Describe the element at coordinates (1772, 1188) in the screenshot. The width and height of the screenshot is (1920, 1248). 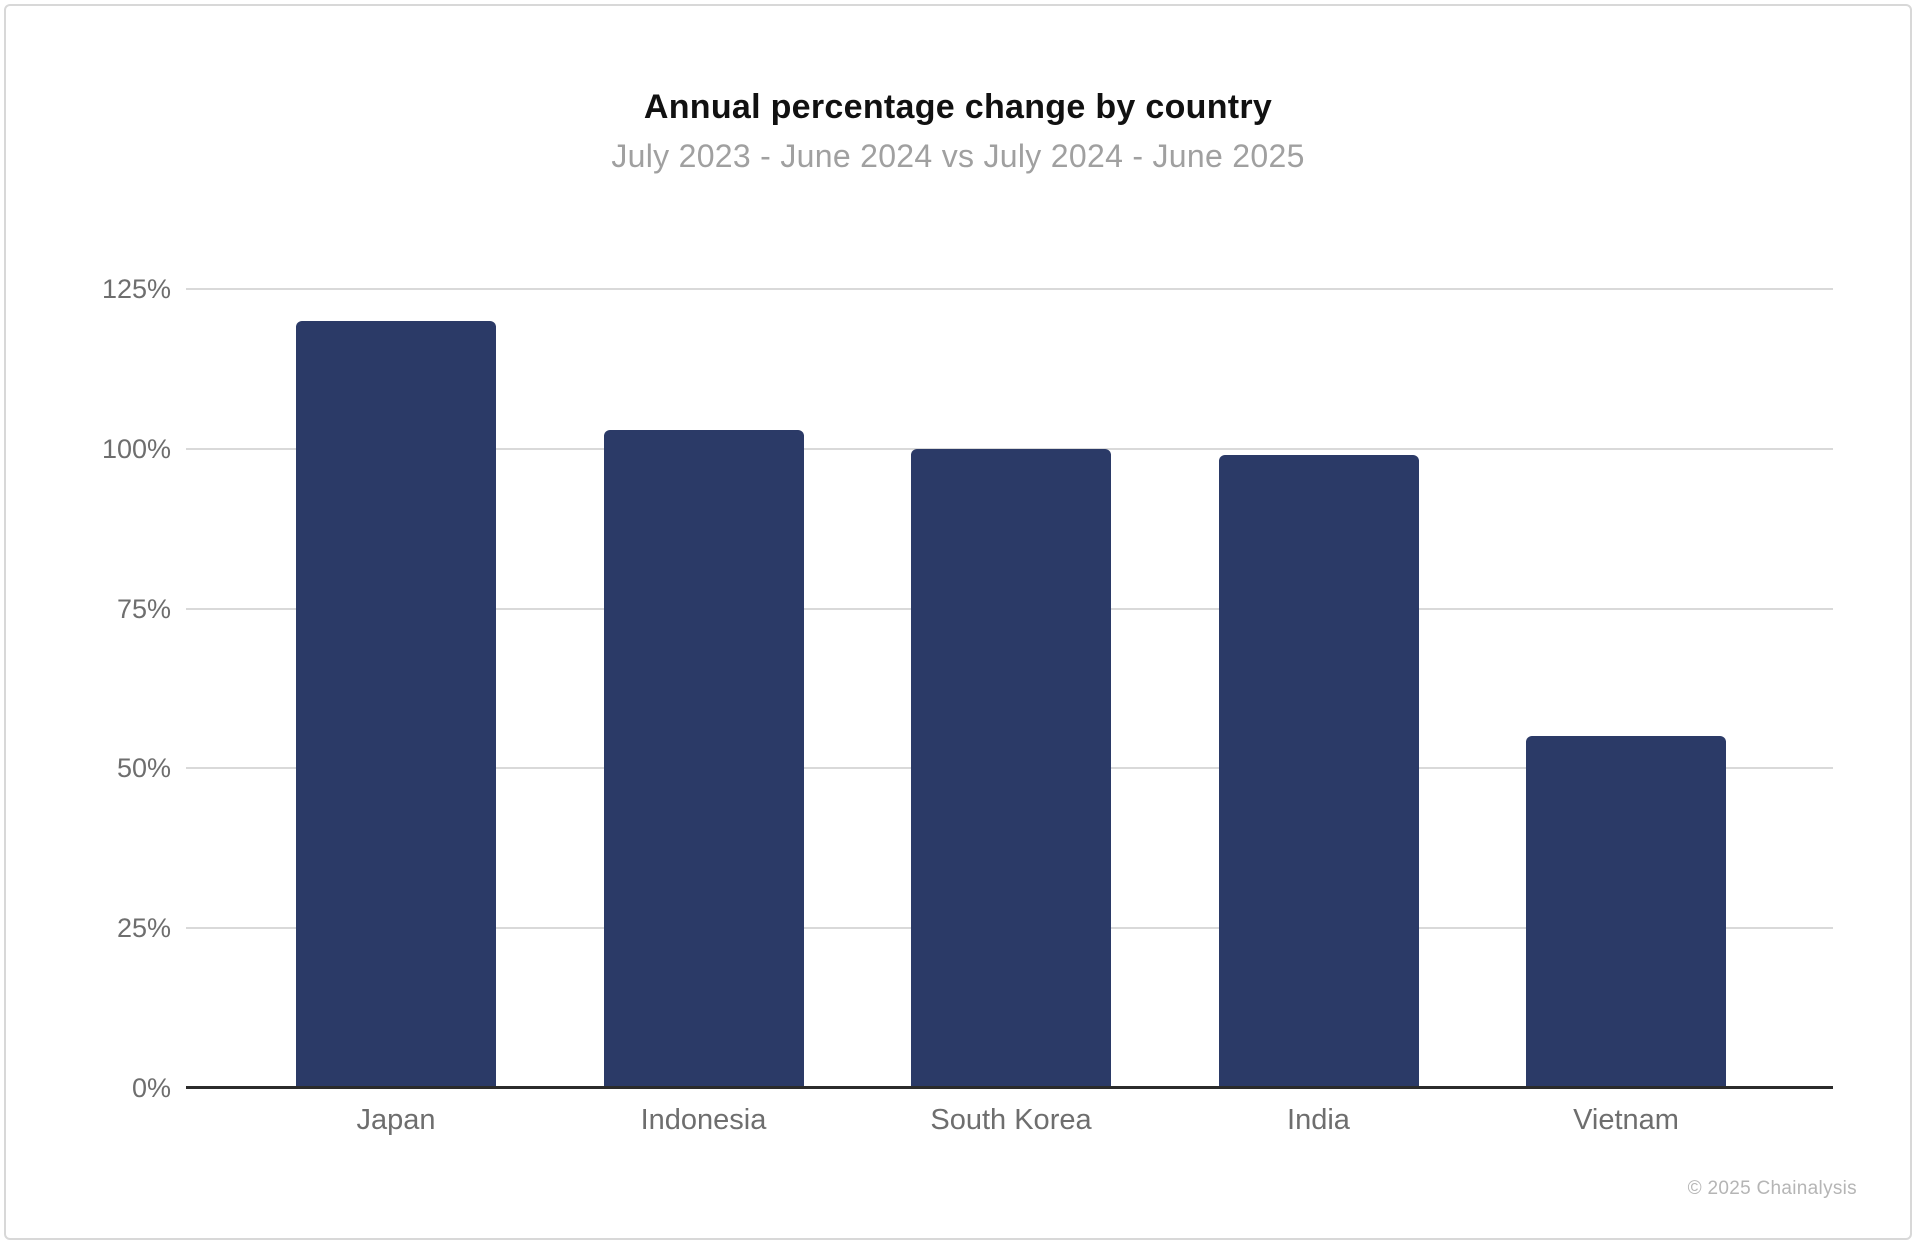
I see `copyright-text: © 2025 Chainalysis` at that location.